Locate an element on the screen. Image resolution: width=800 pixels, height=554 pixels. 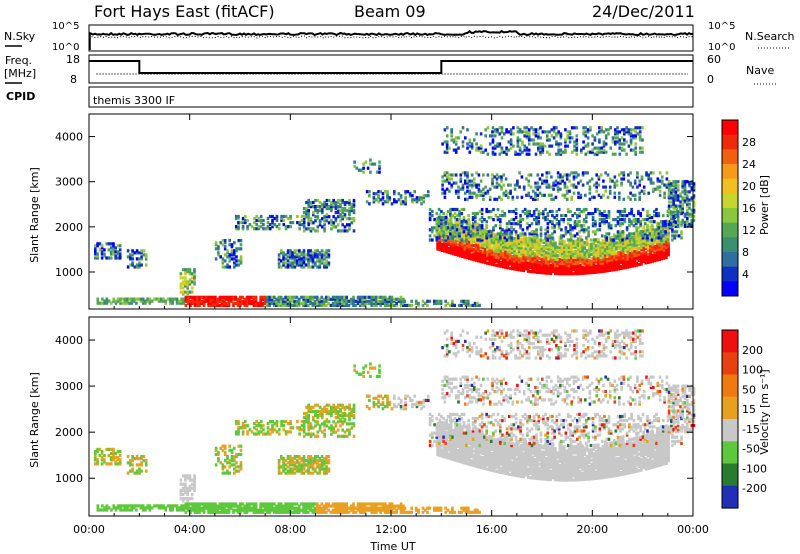
cpid-panel: CPID themis 3300 IF is located at coordinates (350, 97).